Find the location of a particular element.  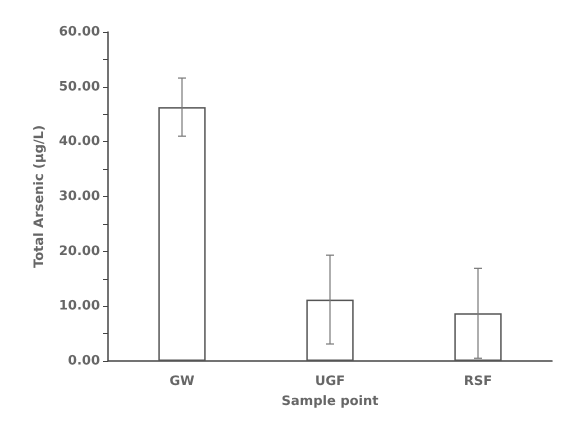

y-tick-label: 60.00 is located at coordinates (79, 32).